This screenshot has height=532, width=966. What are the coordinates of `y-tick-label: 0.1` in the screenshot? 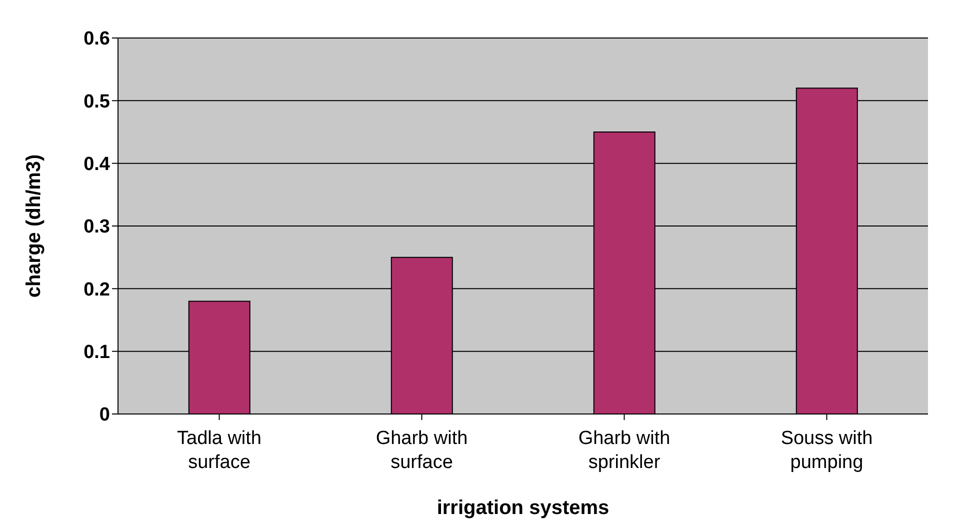 It's located at (97, 353).